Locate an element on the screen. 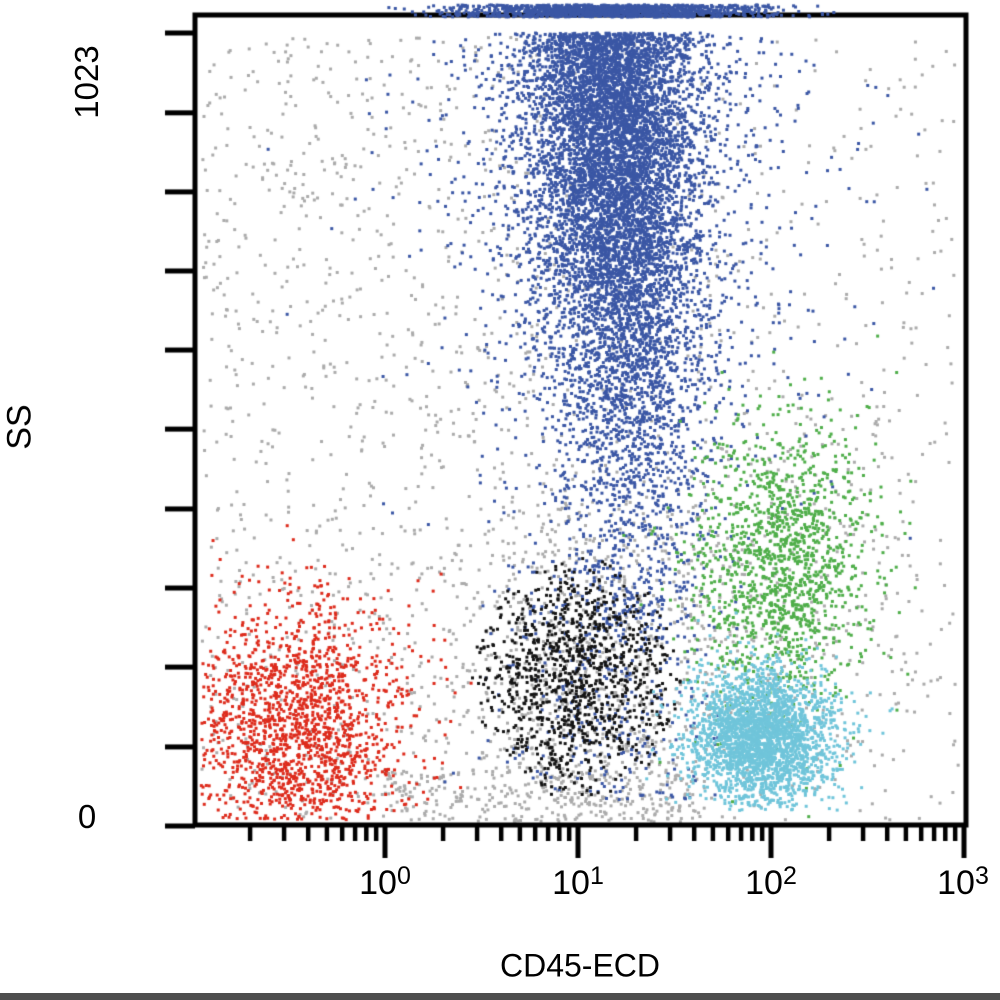  x-tick-exponent: 2 is located at coordinates (789, 875).